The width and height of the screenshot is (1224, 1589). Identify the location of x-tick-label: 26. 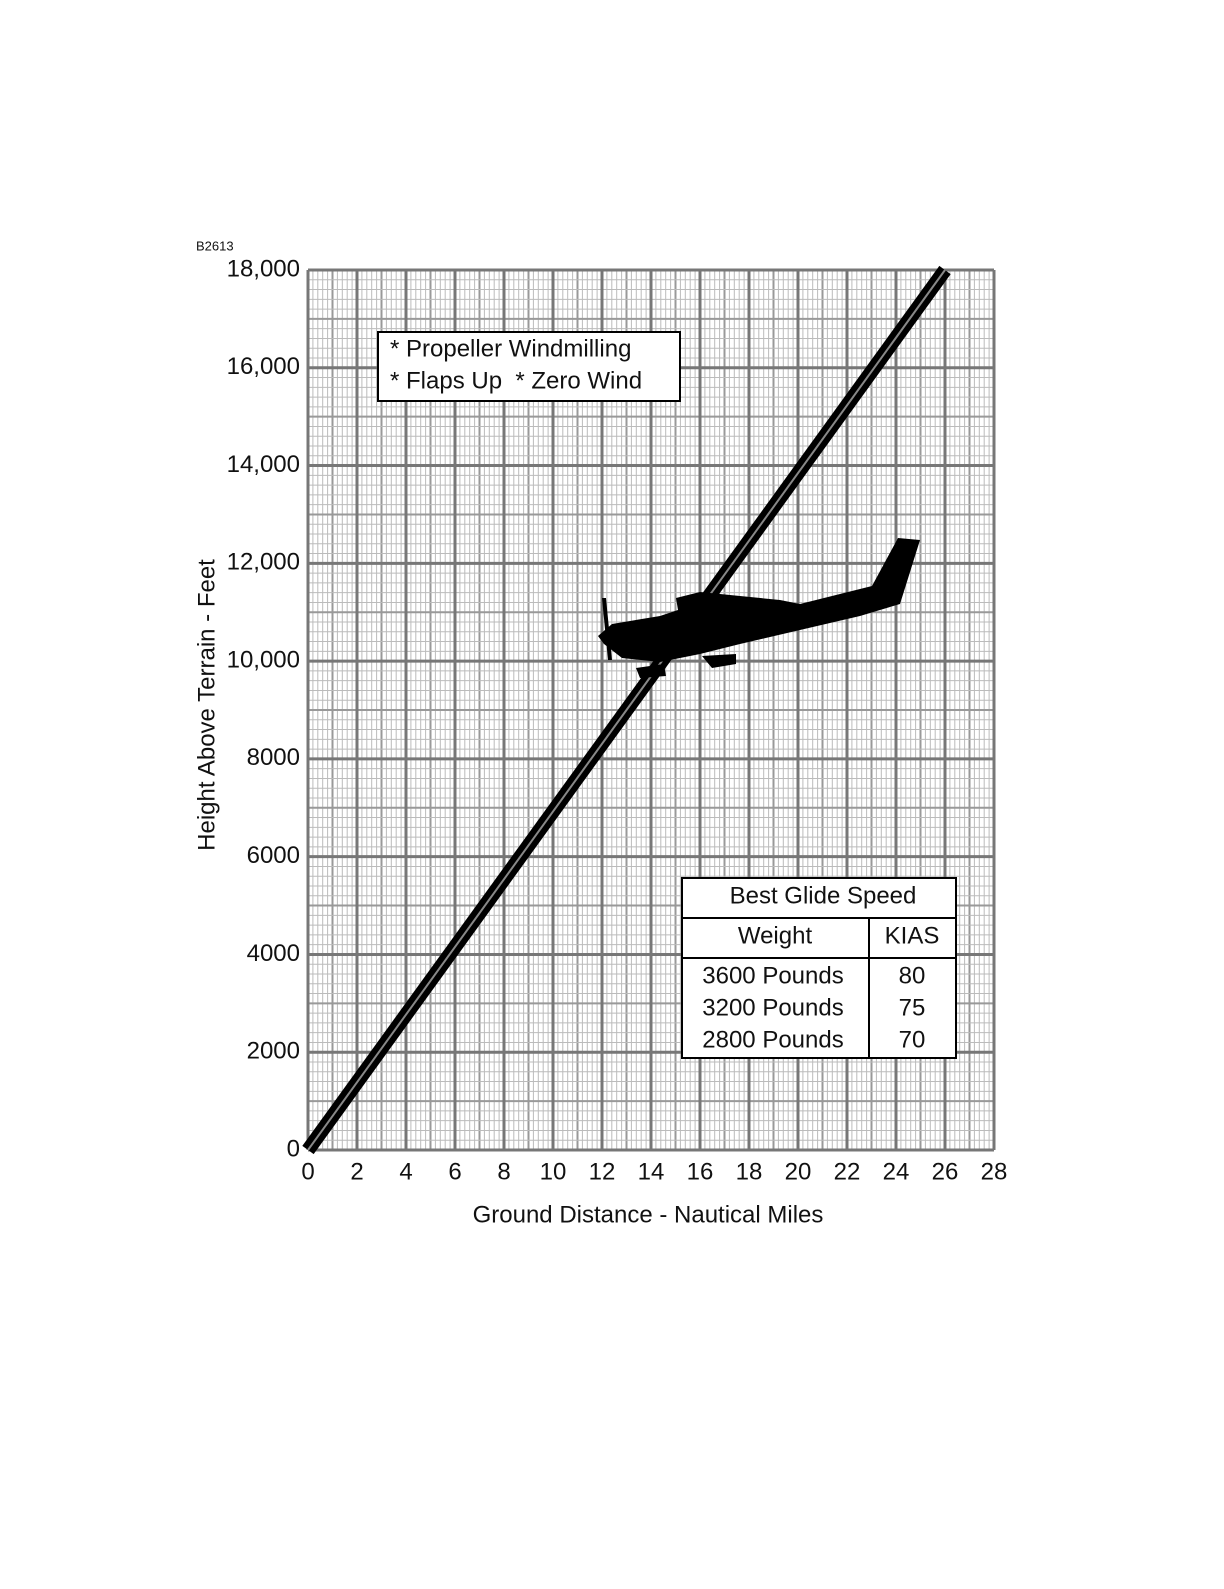
(945, 1171).